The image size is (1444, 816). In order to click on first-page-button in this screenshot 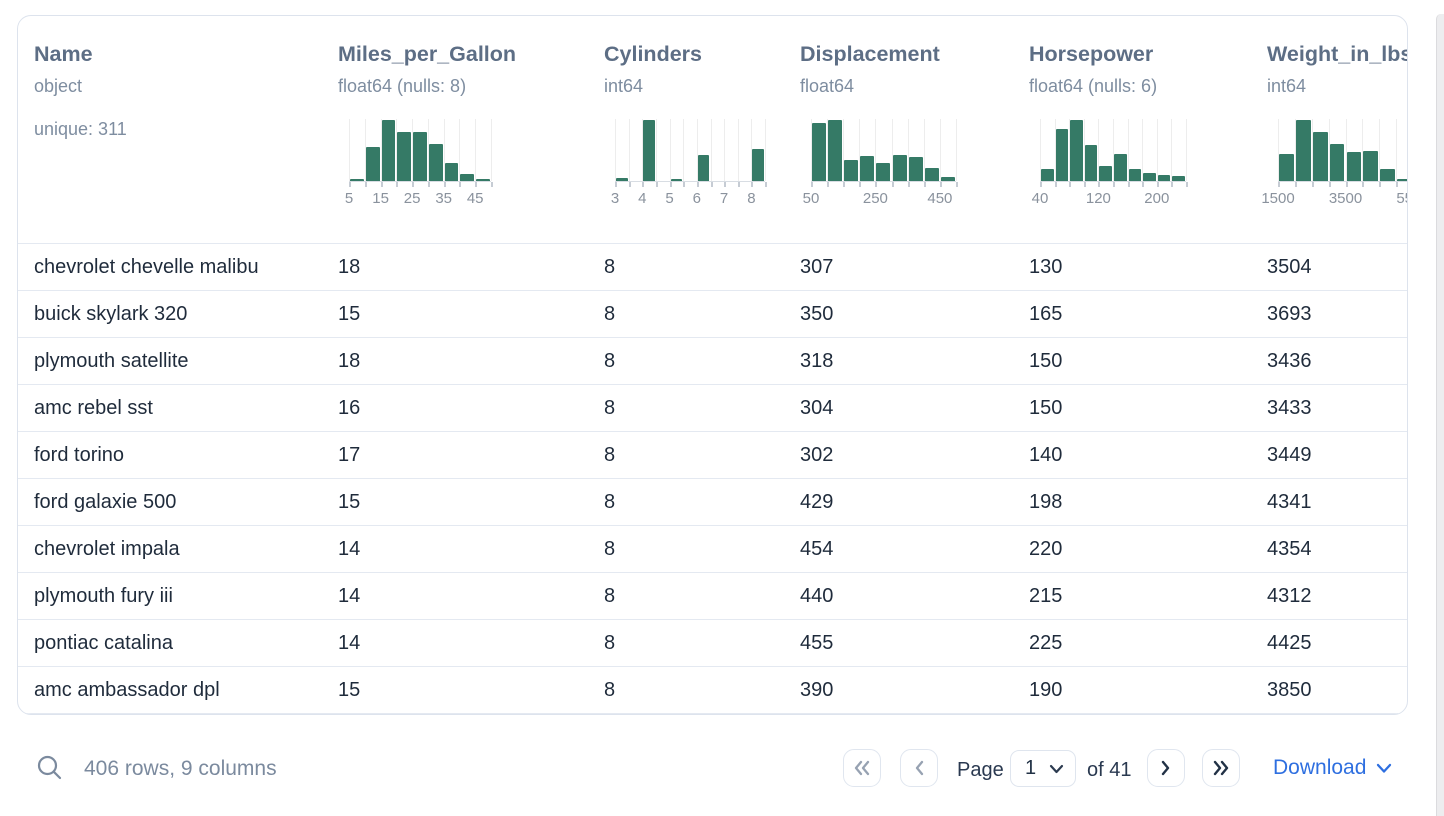, I will do `click(862, 768)`.